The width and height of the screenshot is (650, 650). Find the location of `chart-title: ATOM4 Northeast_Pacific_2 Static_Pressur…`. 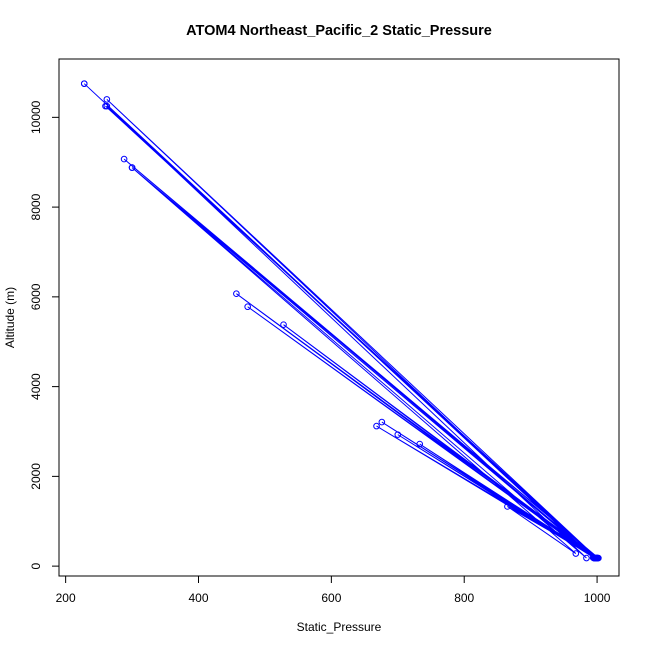

chart-title: ATOM4 Northeast_Pacific_2 Static_Pressur… is located at coordinates (339, 31).